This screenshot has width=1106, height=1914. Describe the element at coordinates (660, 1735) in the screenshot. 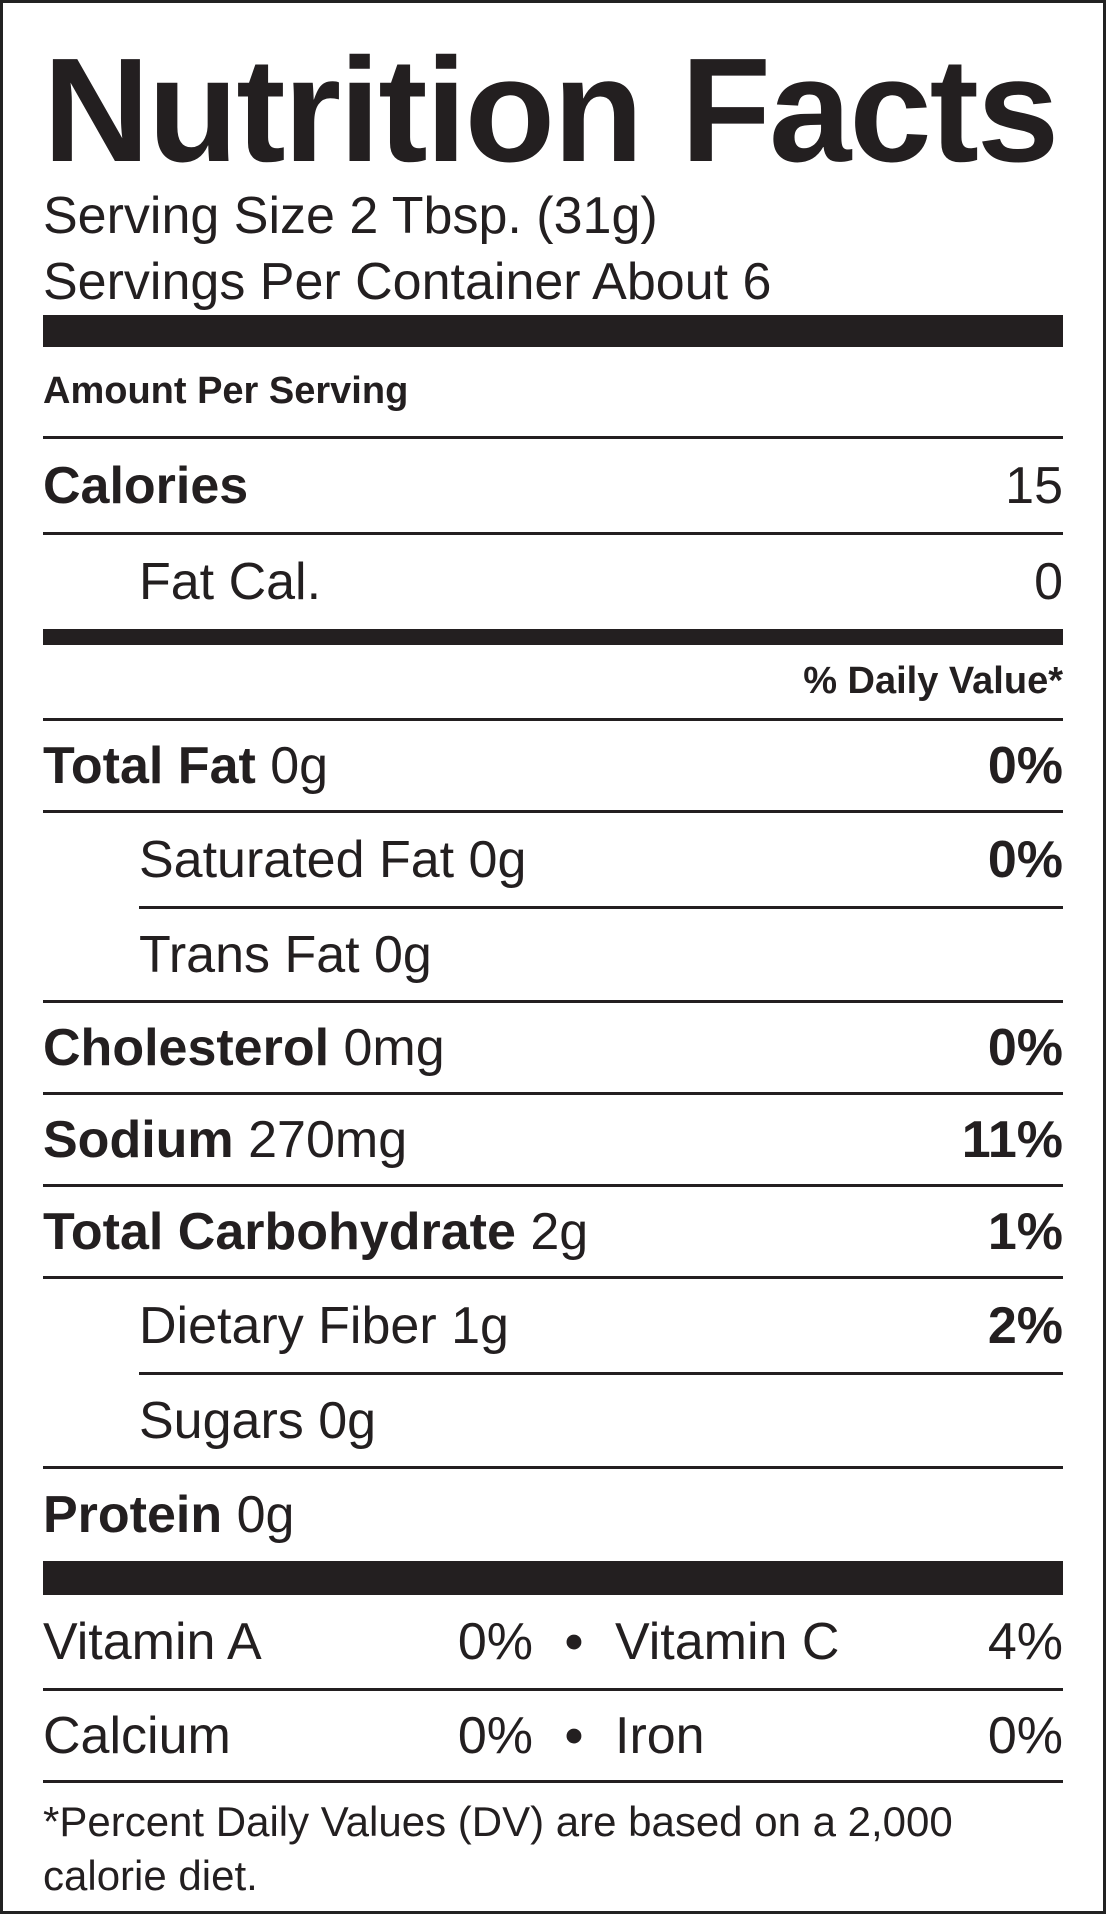

I see `iron-label: Iron` at that location.